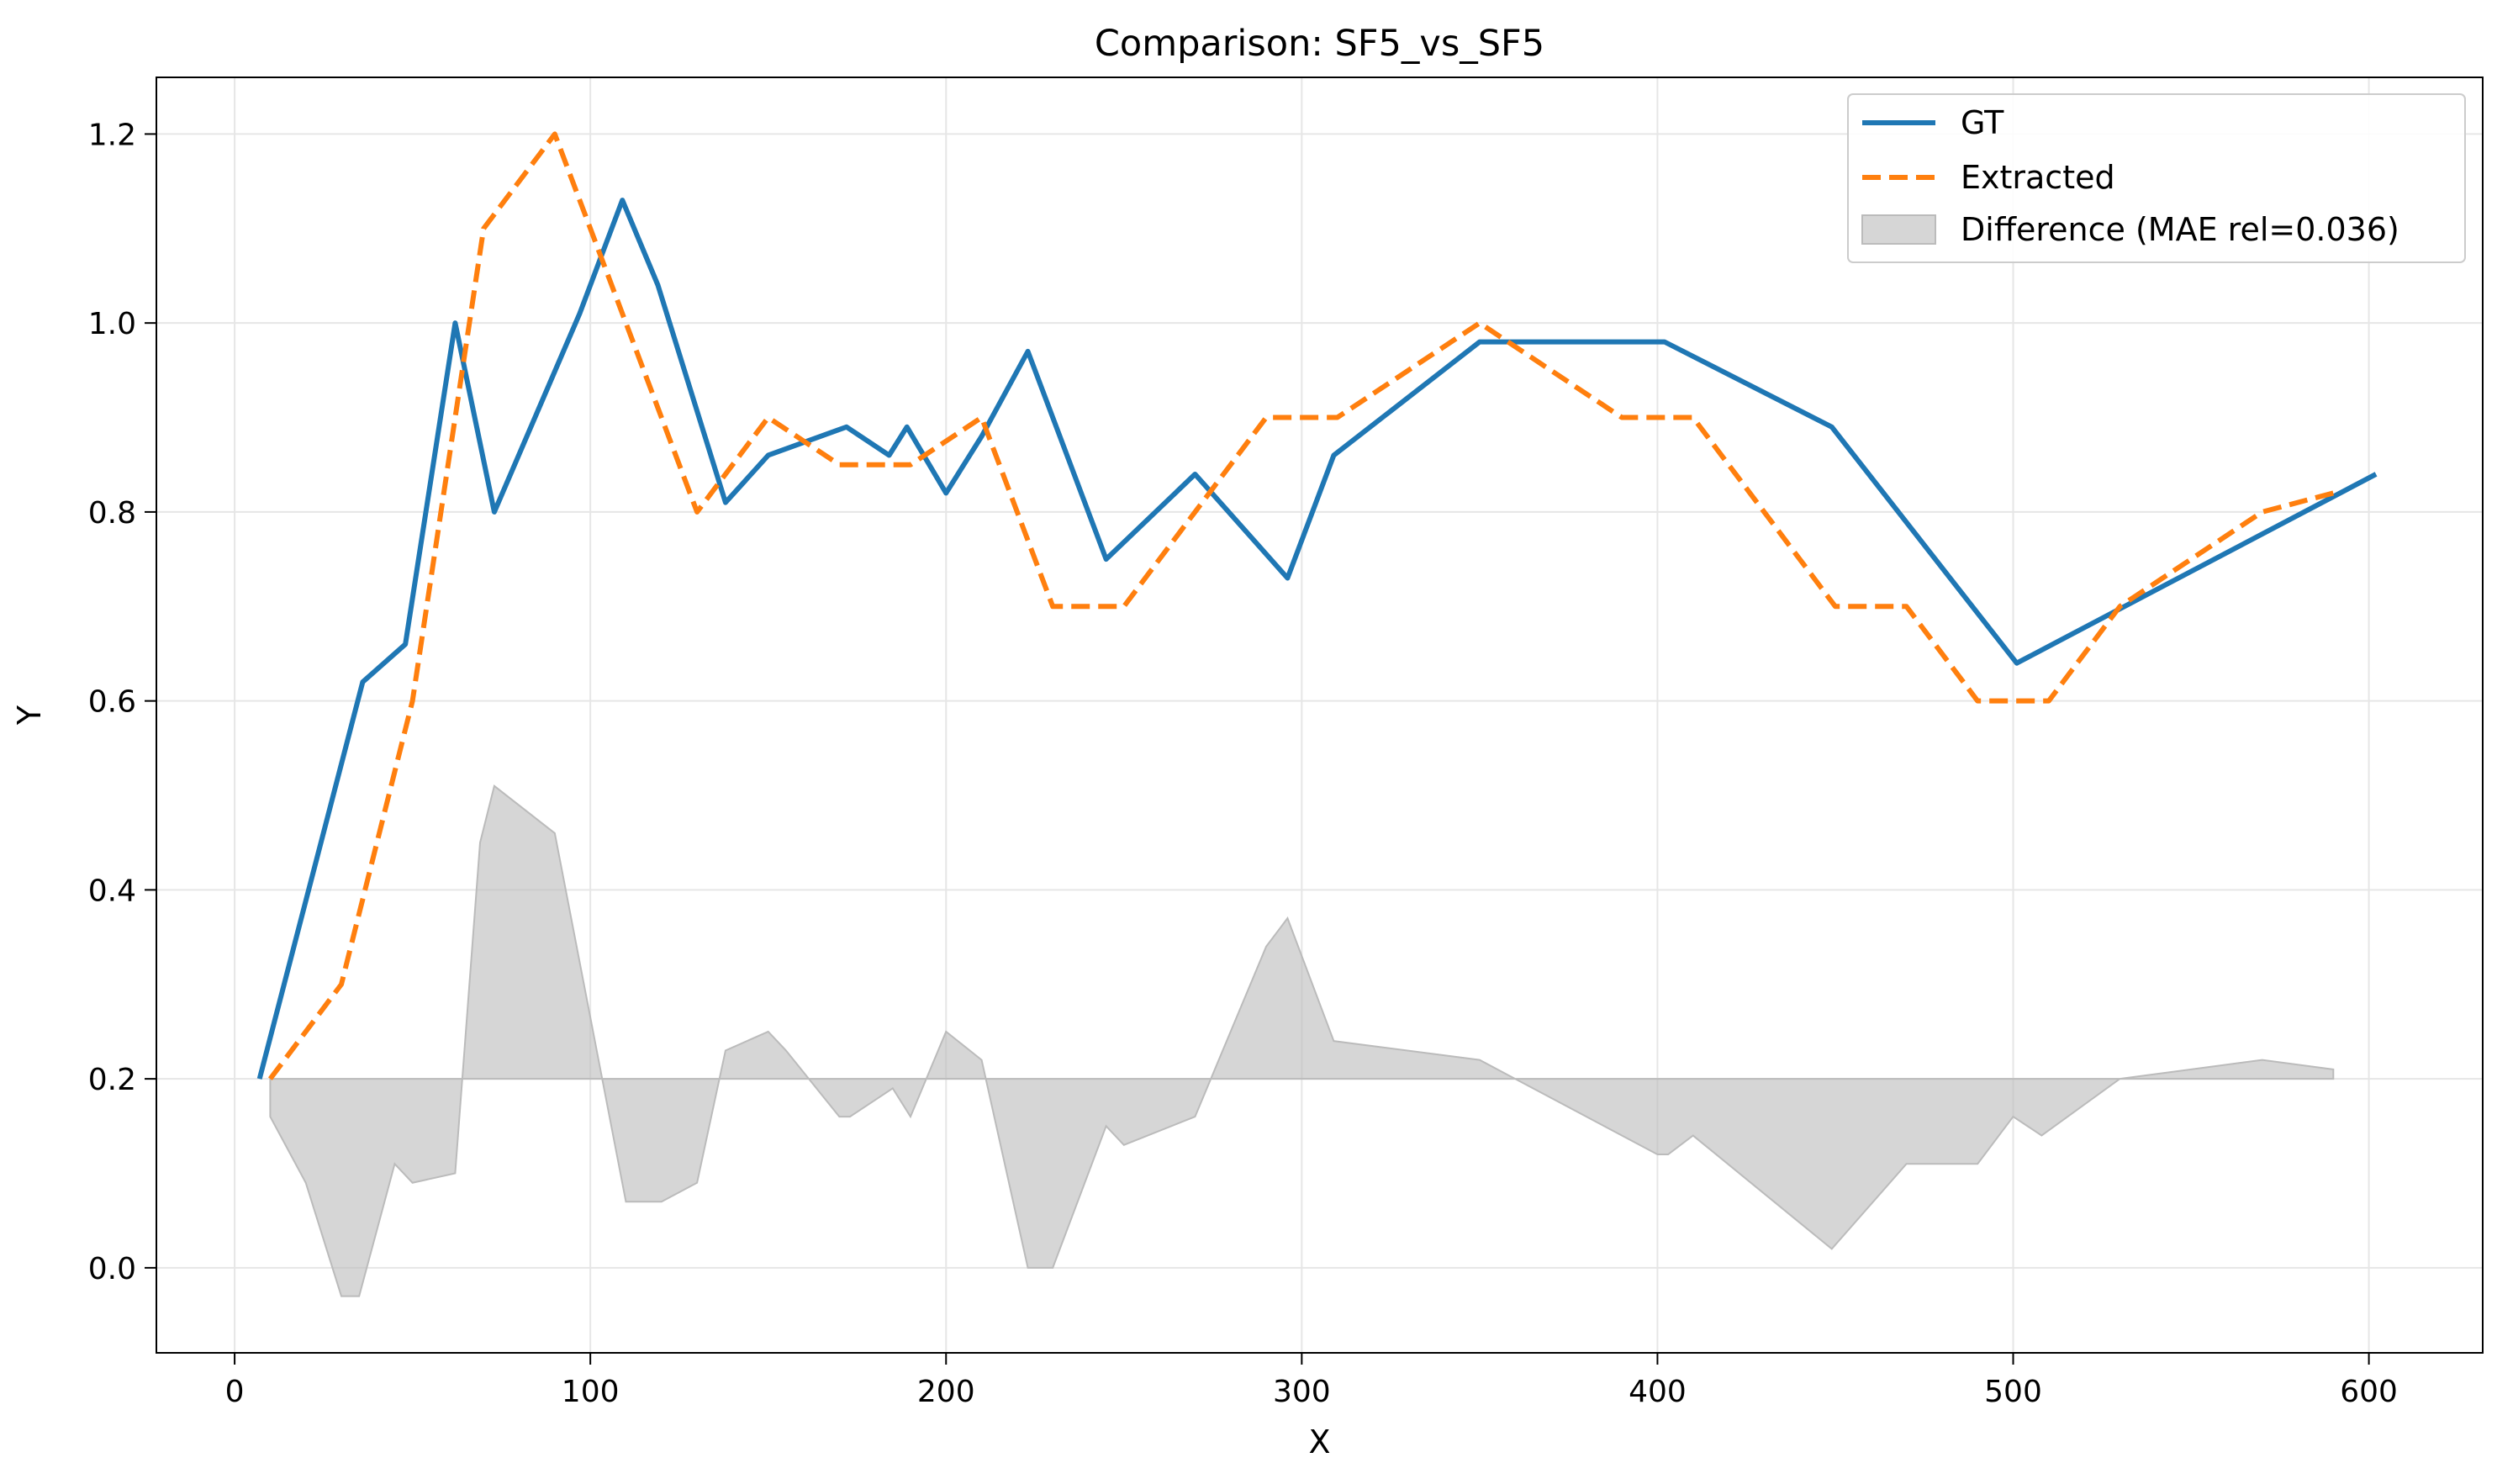 The height and width of the screenshot is (1484, 2497). Describe the element at coordinates (1898, 229) in the screenshot. I see `legend-difference-swatch` at that location.